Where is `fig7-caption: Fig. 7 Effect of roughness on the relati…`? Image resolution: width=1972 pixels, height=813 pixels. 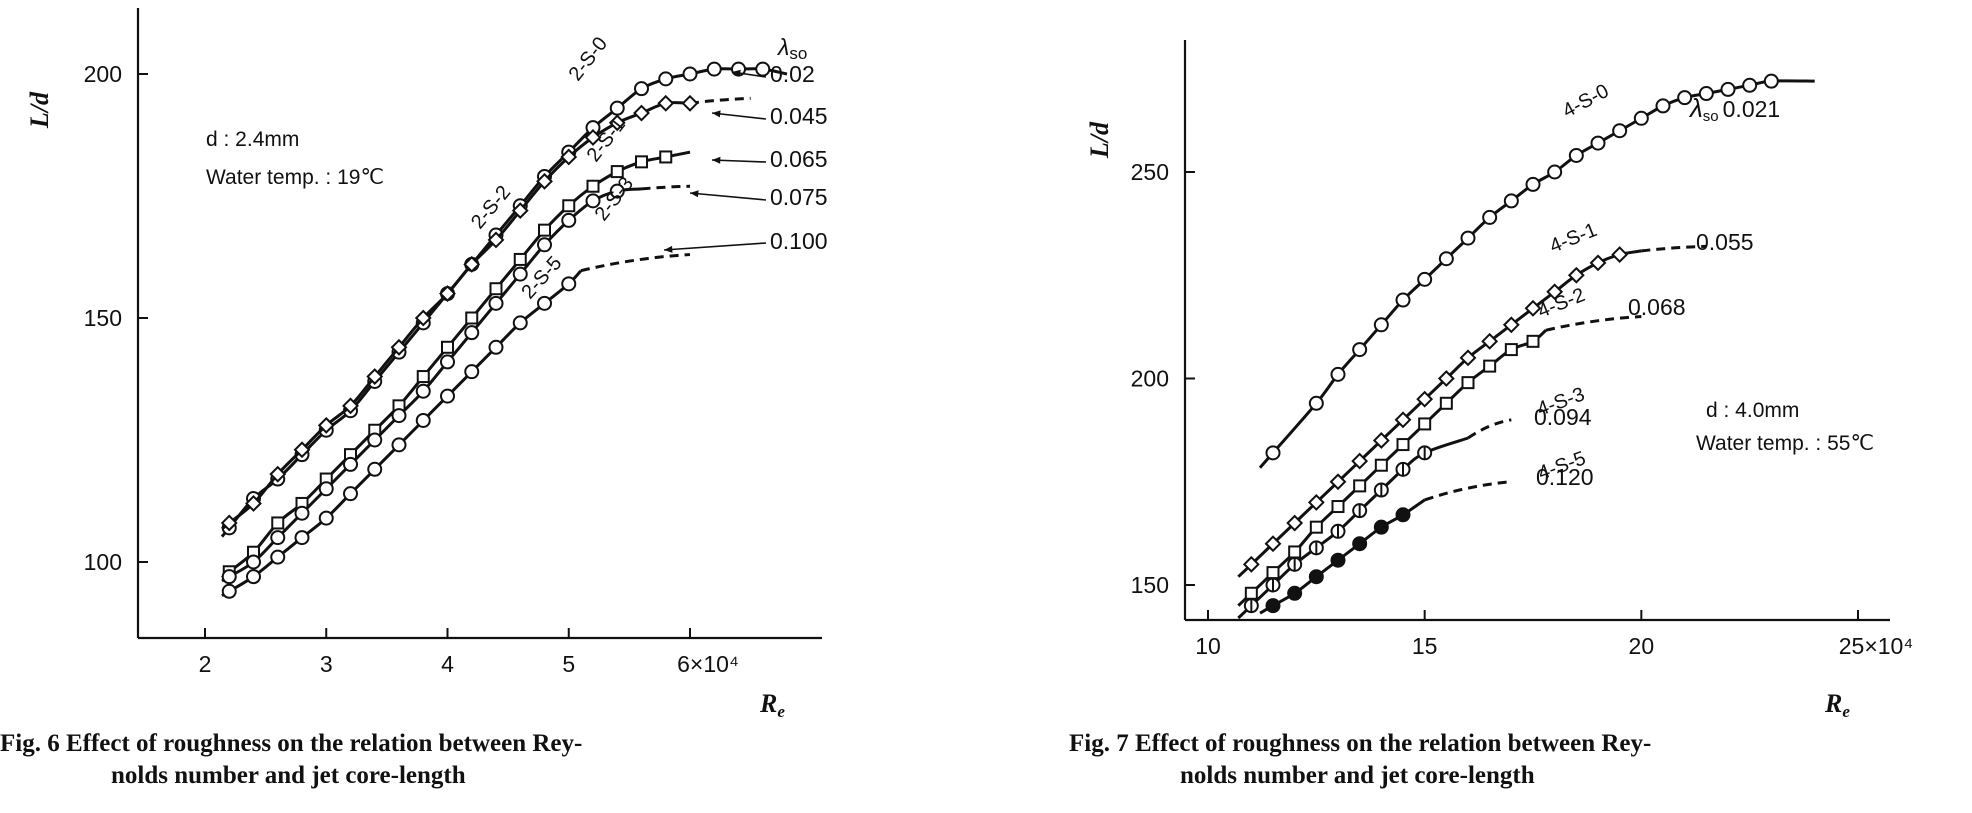
fig7-caption: Fig. 7 Effect of roughness on the relati… is located at coordinates (1360, 760).